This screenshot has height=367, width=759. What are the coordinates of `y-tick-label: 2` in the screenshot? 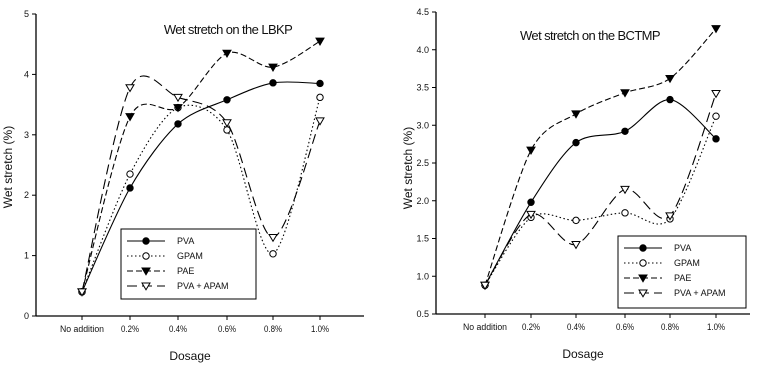 It's located at (26, 195).